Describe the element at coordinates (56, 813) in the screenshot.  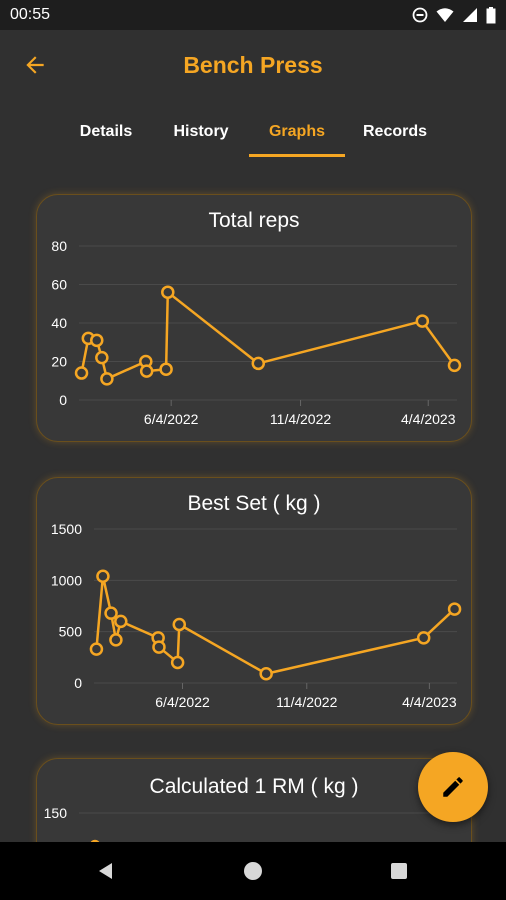
I see `y-tick-label: 150` at that location.